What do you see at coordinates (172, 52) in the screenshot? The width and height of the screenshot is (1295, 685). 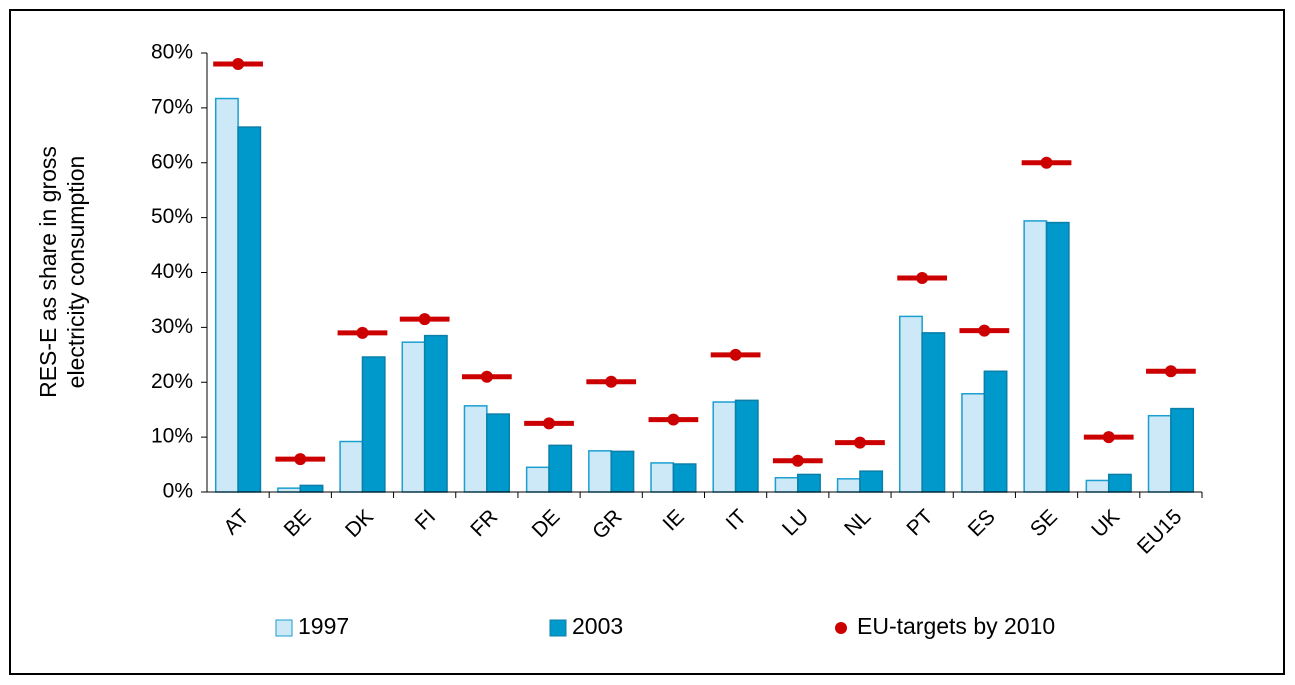 I see `y-tick-label: 80%` at bounding box center [172, 52].